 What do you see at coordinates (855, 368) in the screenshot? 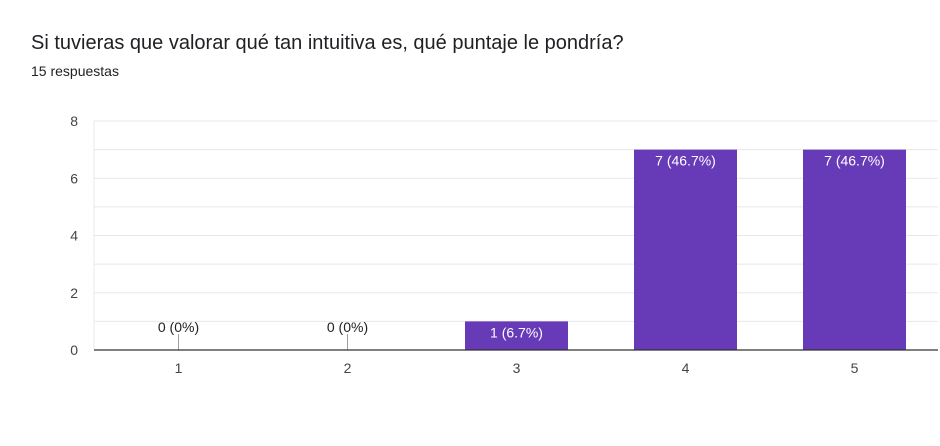
I see `x-tick-label: 5` at bounding box center [855, 368].